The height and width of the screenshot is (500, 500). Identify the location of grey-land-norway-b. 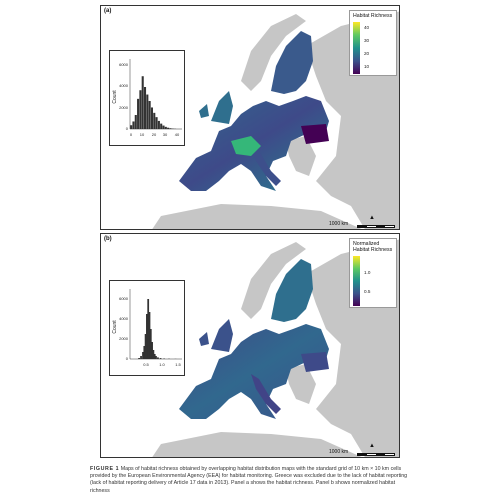
(273, 280).